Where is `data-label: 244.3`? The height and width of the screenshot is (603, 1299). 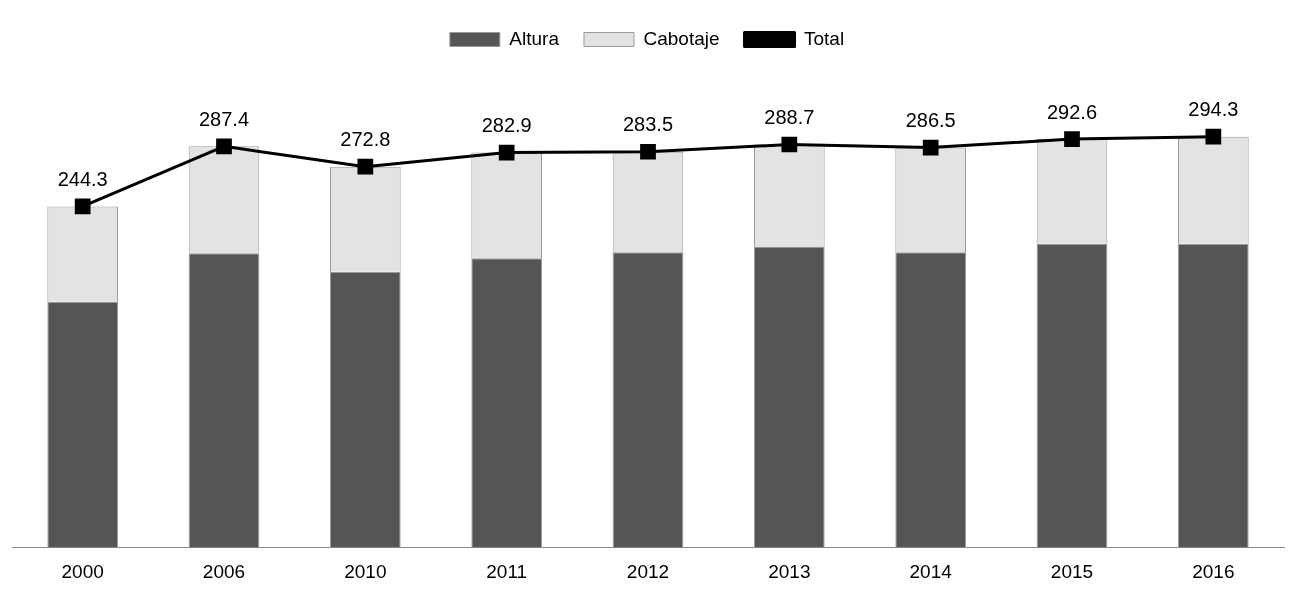
data-label: 244.3 is located at coordinates (82, 178).